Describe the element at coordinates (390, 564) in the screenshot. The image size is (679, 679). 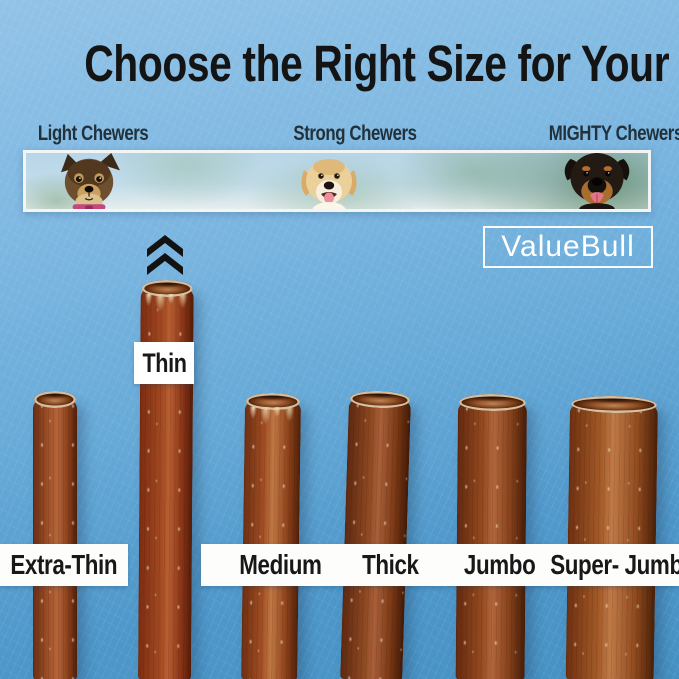
I see `size-label-thick: Thick` at that location.